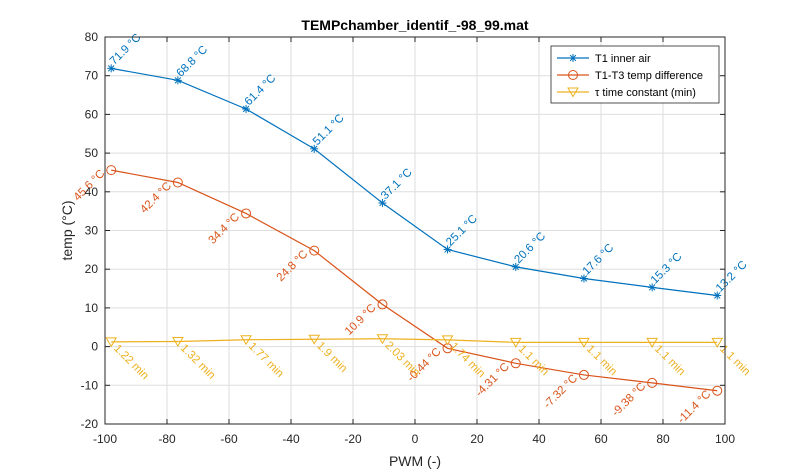 This screenshot has width=807, height=475. What do you see at coordinates (92, 153) in the screenshot?
I see `y-tick-label: 50` at bounding box center [92, 153].